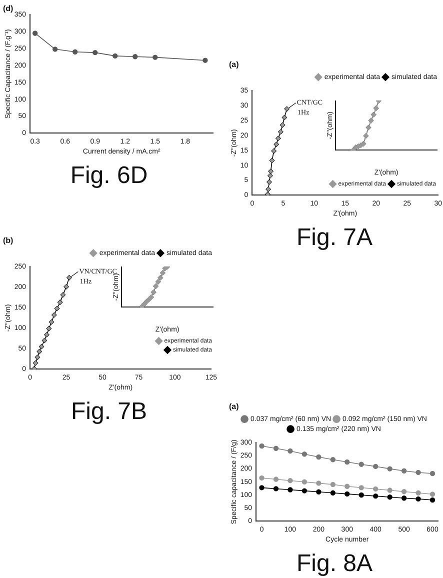 This screenshot has height=578, width=443. Describe the element at coordinates (109, 412) in the screenshot. I see `caption: Fig. 7B` at that location.